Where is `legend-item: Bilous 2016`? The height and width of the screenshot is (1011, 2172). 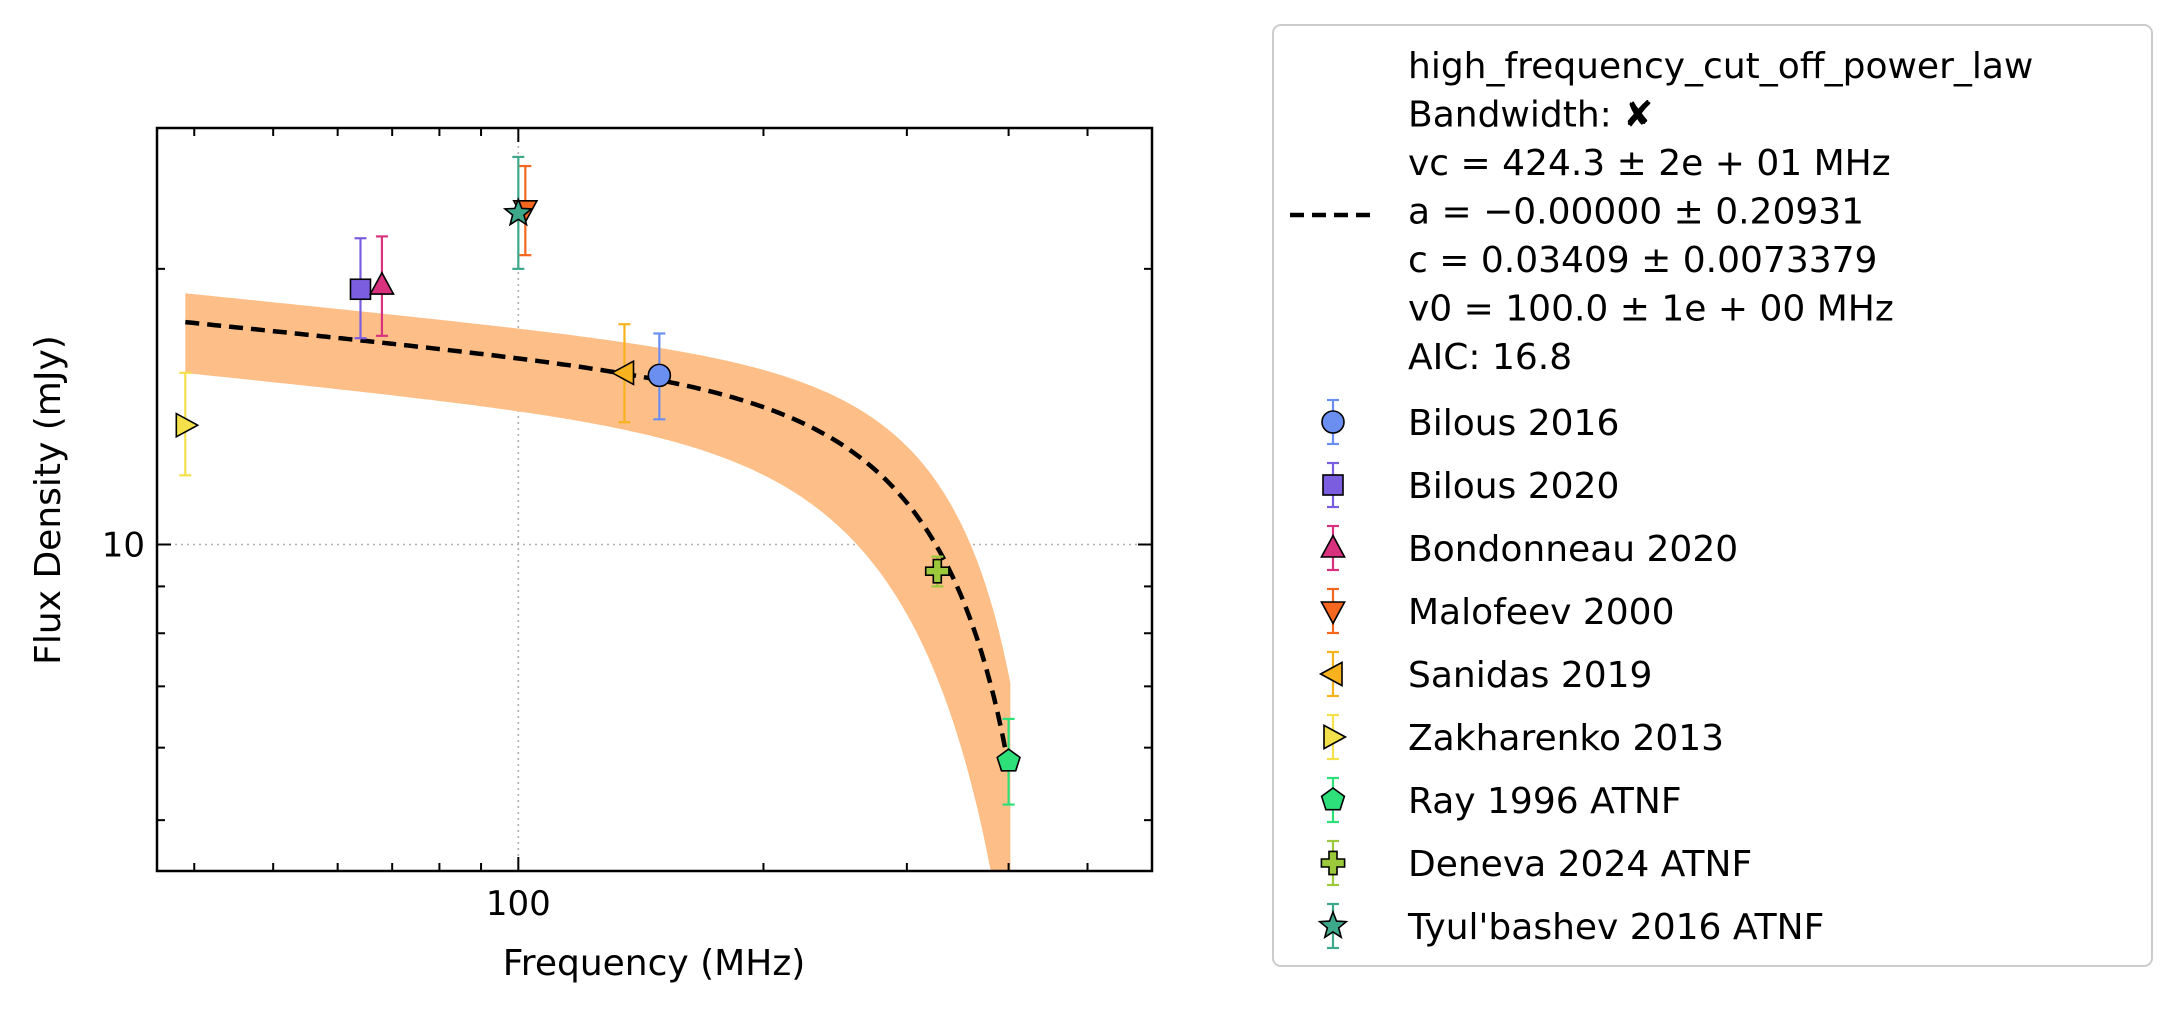 legend-item: Bilous 2016 is located at coordinates (1470, 422).